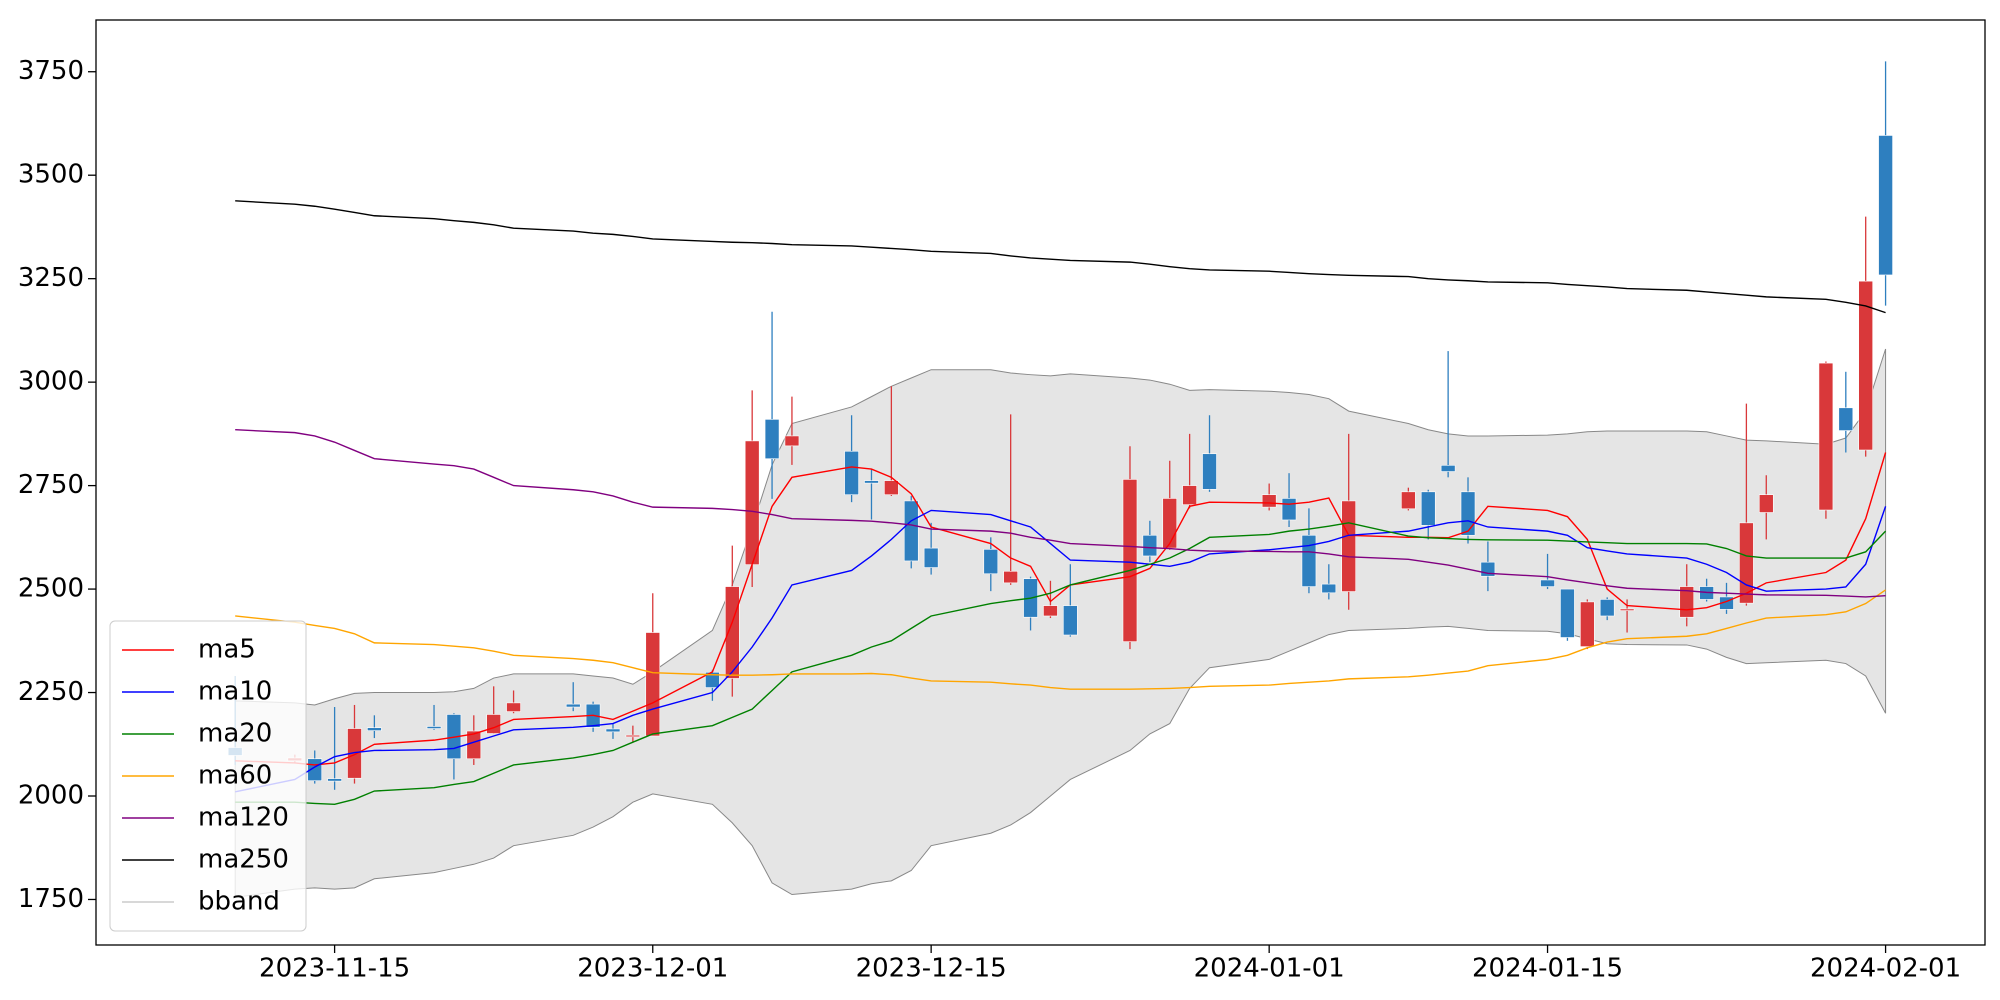  I want to click on x-tick-label: 2023-12-15, so click(931, 969).